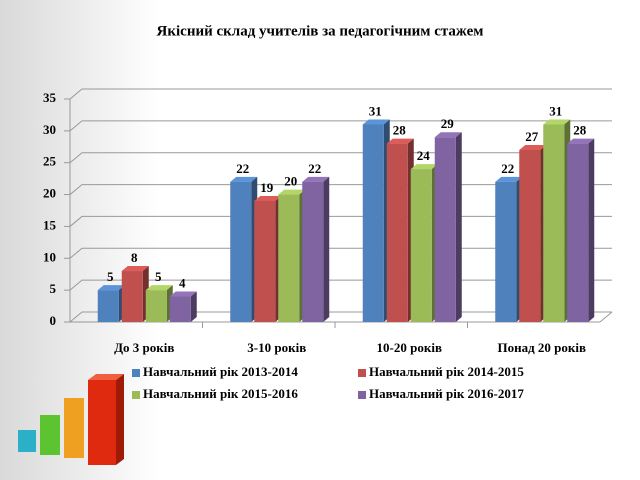 This screenshot has width=640, height=480. What do you see at coordinates (290, 181) in the screenshot?
I see `data-label: 20` at bounding box center [290, 181].